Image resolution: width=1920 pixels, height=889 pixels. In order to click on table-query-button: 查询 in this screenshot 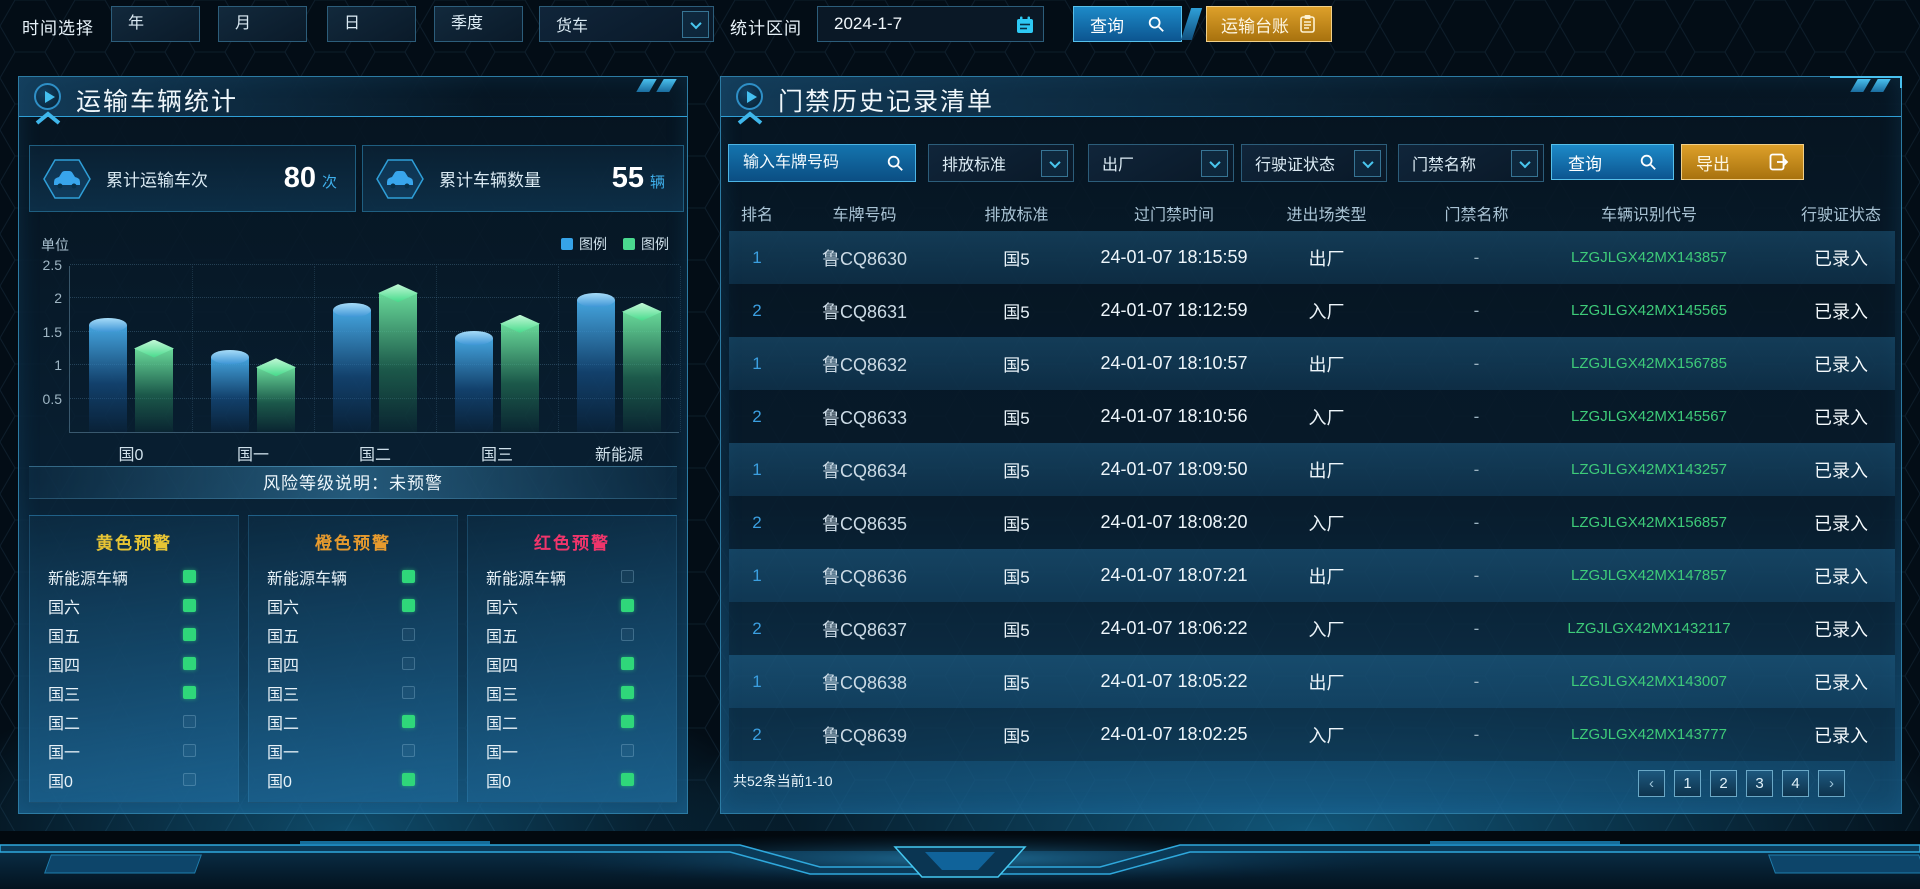, I will do `click(1612, 162)`.